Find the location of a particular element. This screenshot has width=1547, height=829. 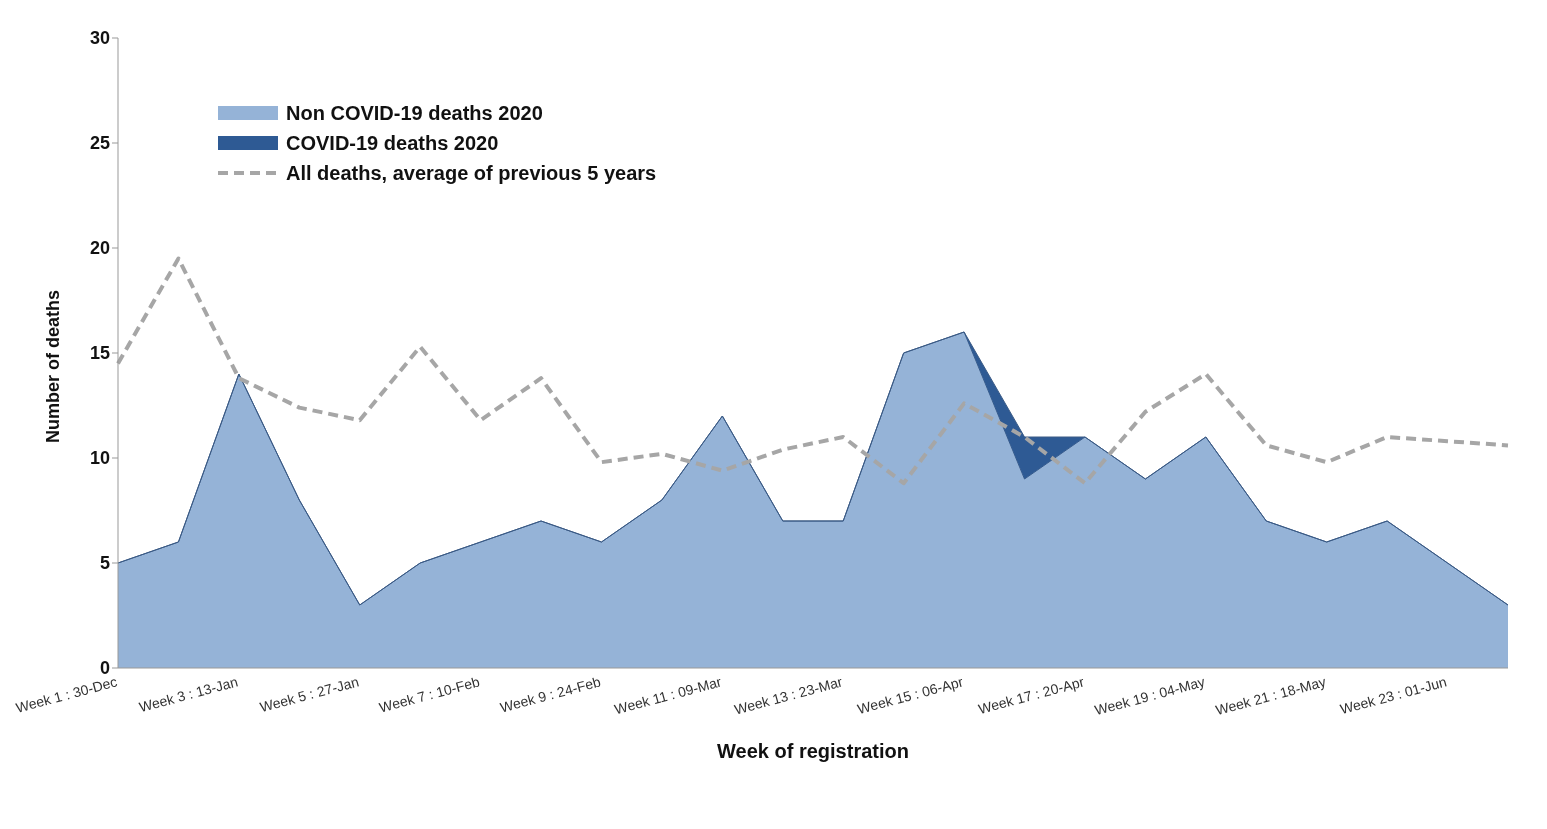

legend-label: All deaths, average of previous 5 years is located at coordinates (471, 173).